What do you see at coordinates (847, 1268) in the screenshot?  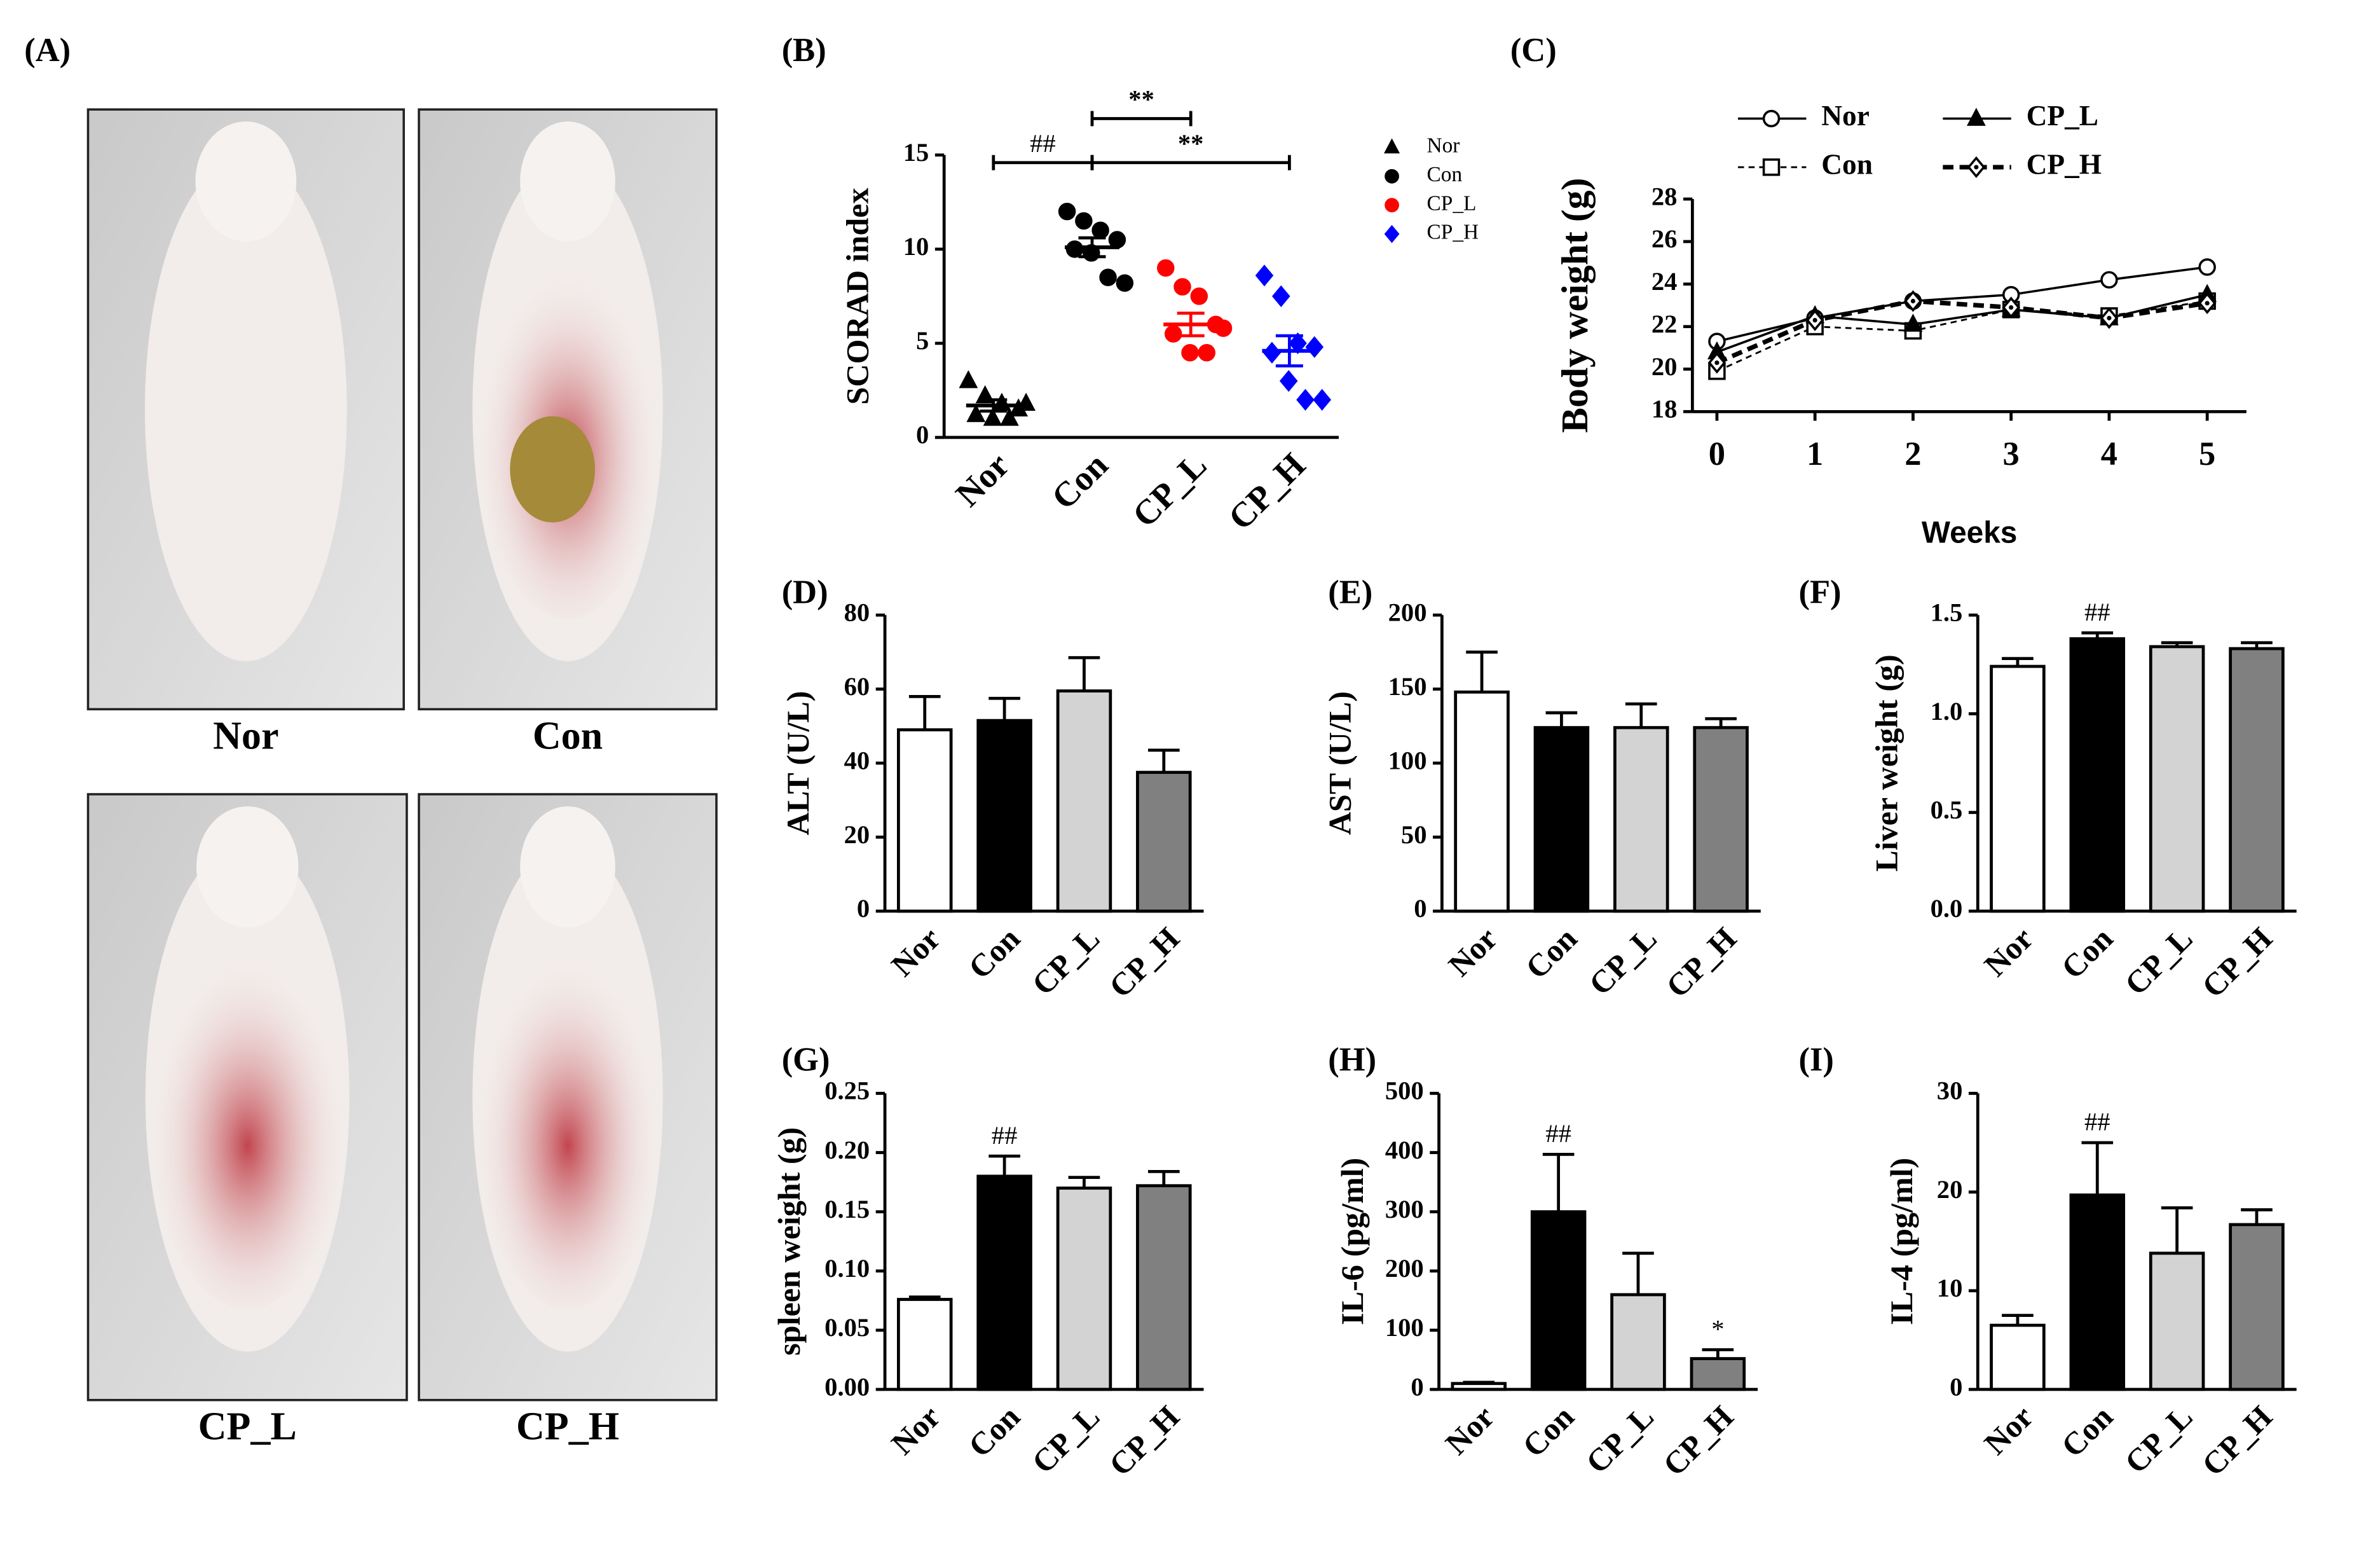 I see `y-tick-label: 0.10` at bounding box center [847, 1268].